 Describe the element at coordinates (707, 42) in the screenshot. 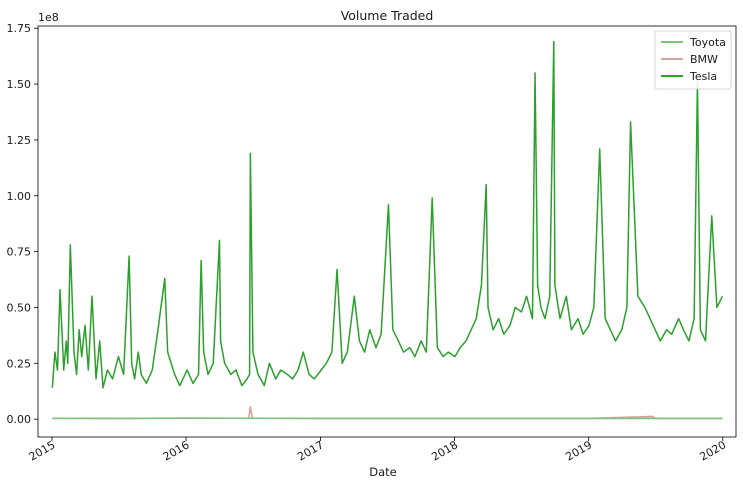

I see `legend-label-toyota: Toyota` at that location.